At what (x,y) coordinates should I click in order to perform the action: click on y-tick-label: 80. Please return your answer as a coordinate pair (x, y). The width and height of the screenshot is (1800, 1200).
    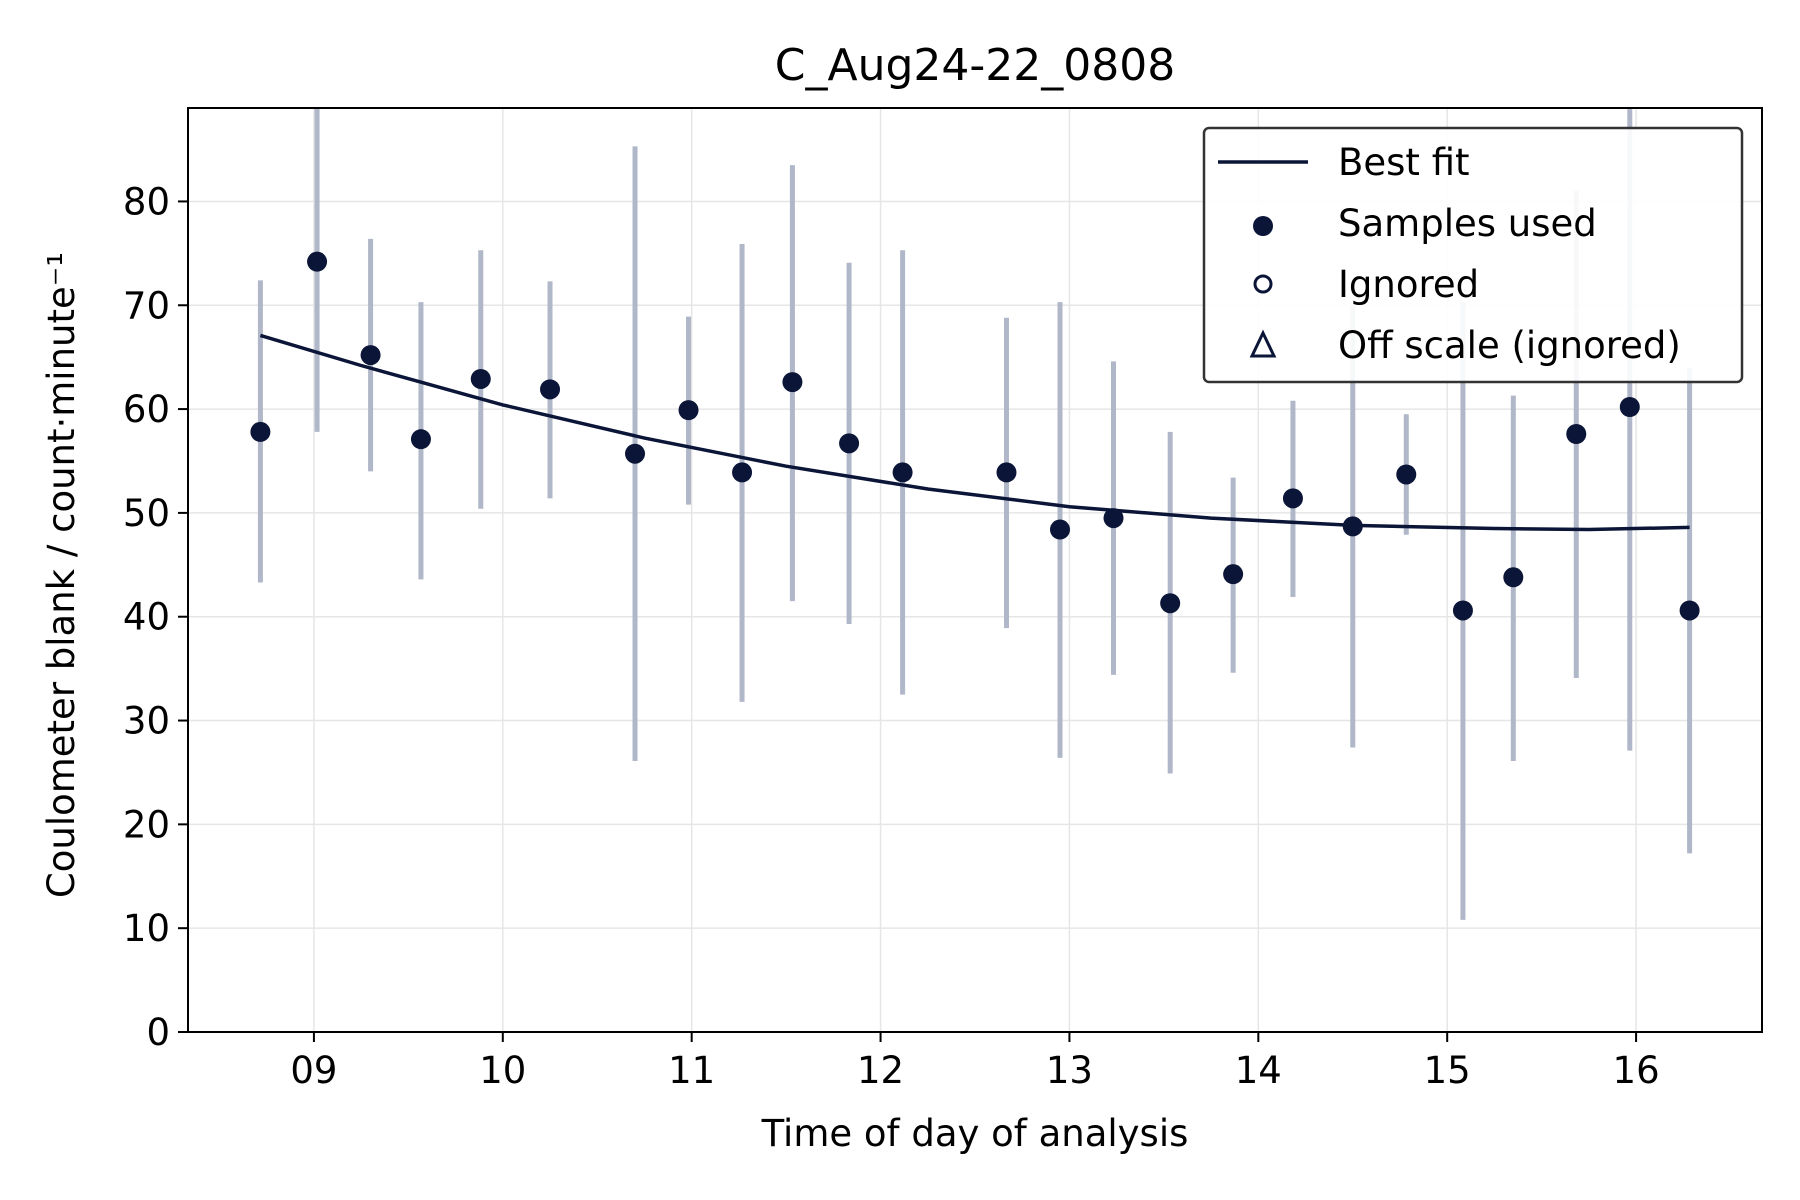
    Looking at the image, I should click on (146, 201).